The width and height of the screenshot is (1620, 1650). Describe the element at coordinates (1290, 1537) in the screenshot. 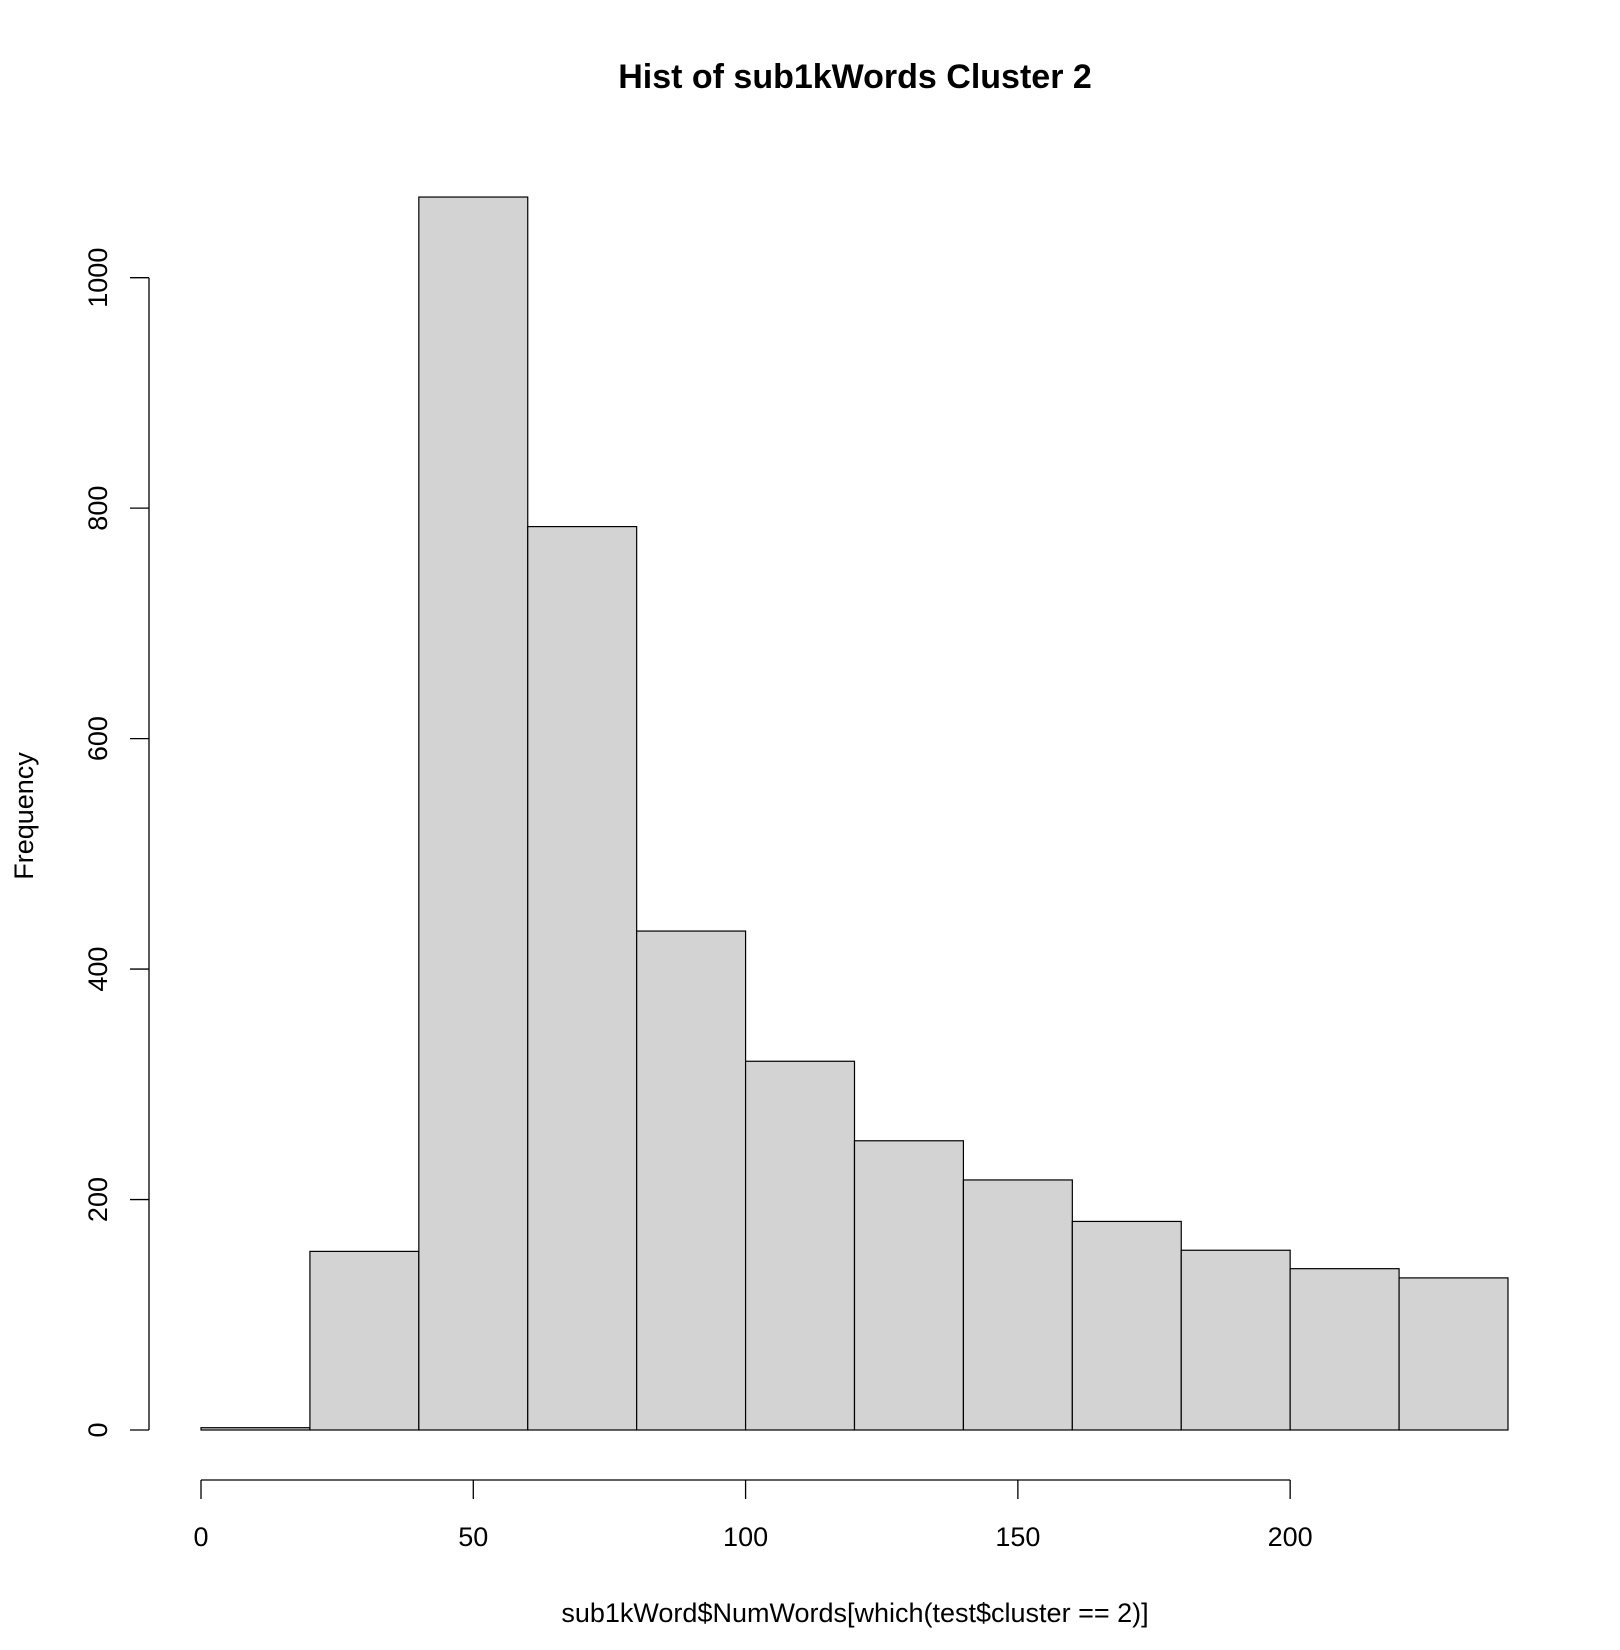

I see `x-tick-label: 200` at that location.